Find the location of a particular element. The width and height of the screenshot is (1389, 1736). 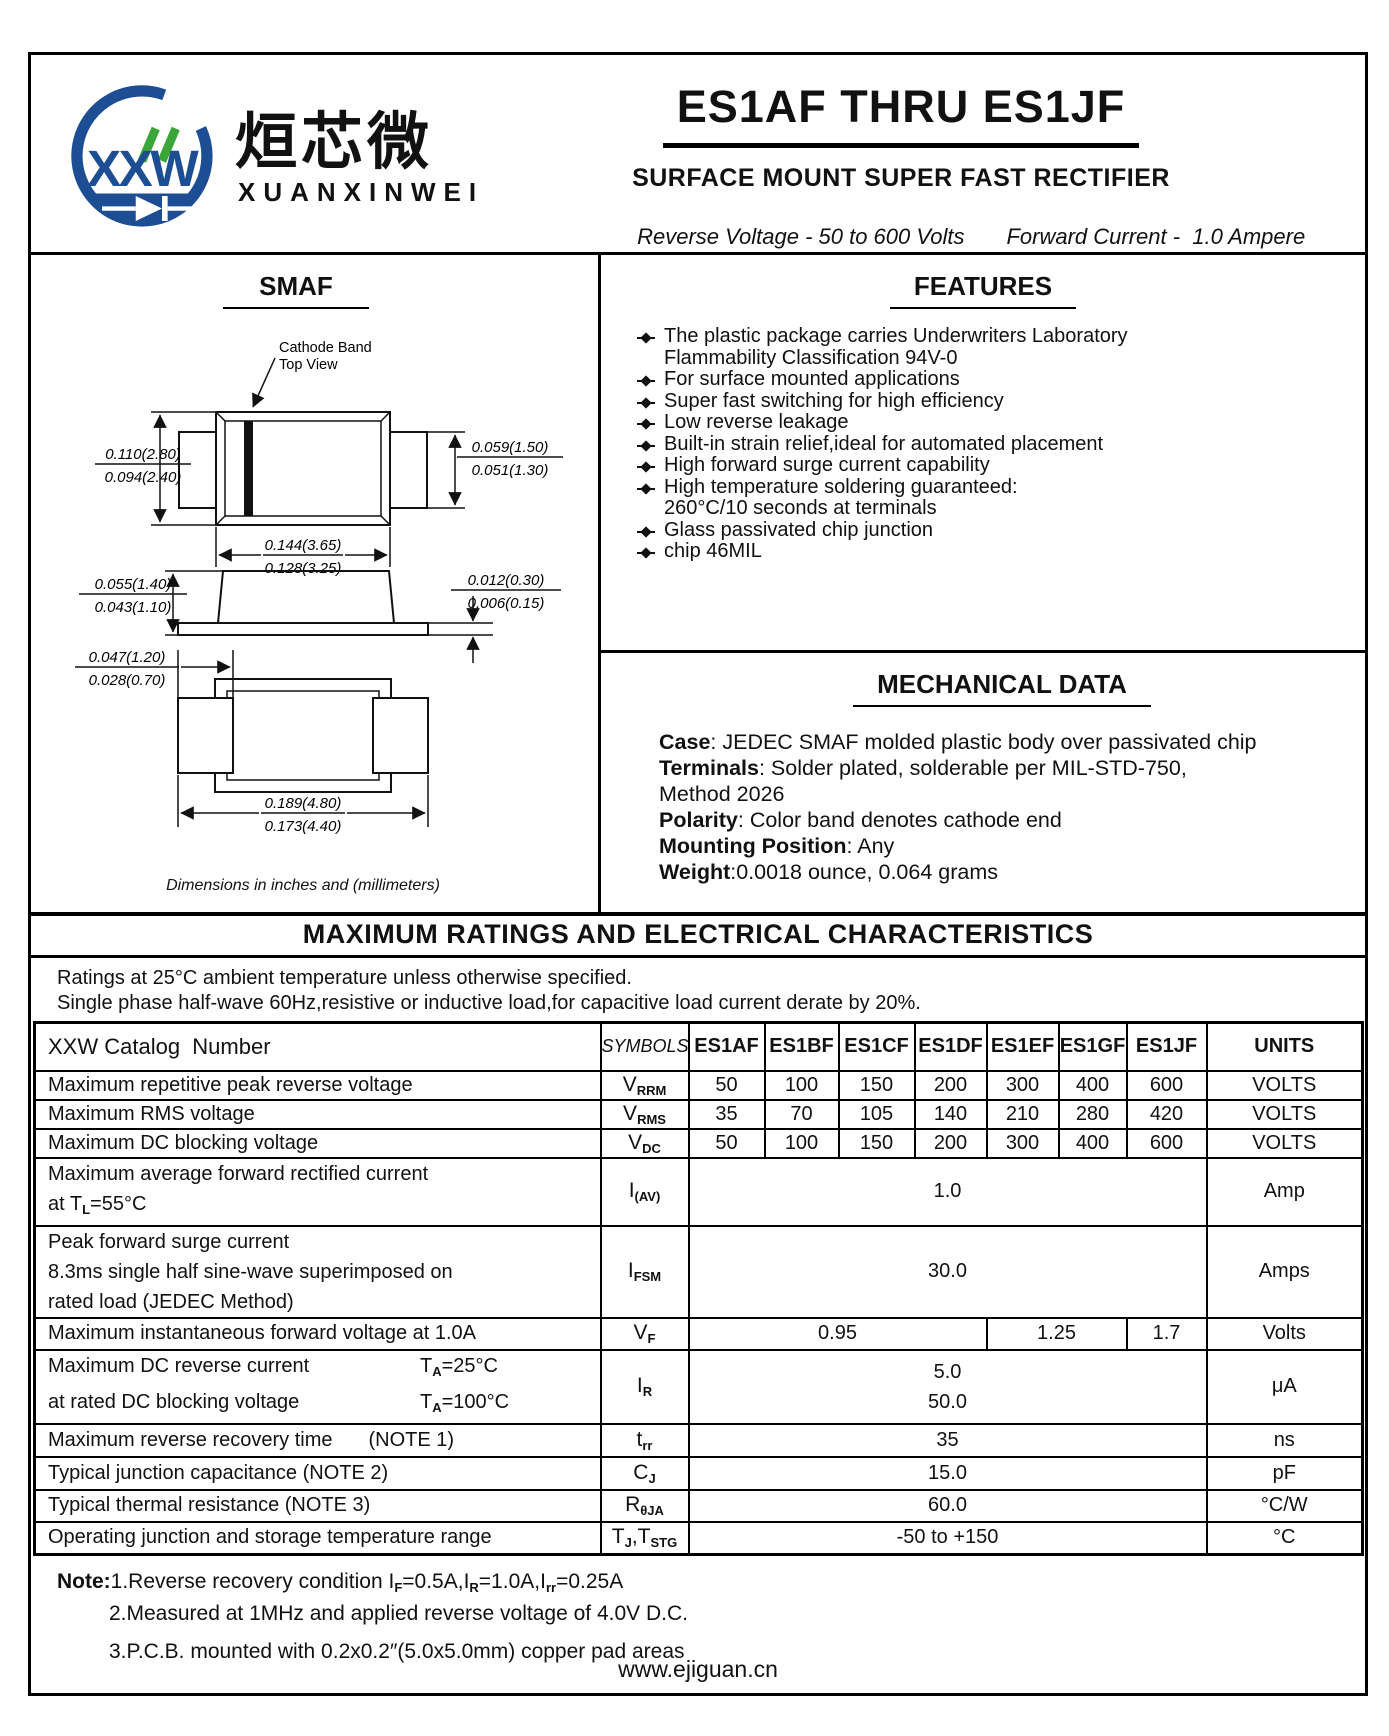

value: 140 is located at coordinates (950, 1114).